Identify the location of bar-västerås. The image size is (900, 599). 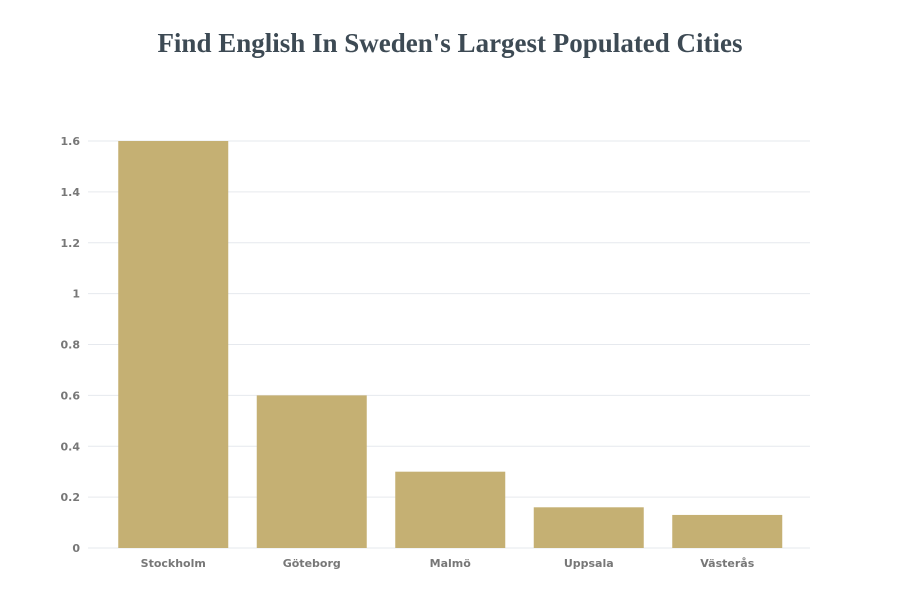
(727, 531).